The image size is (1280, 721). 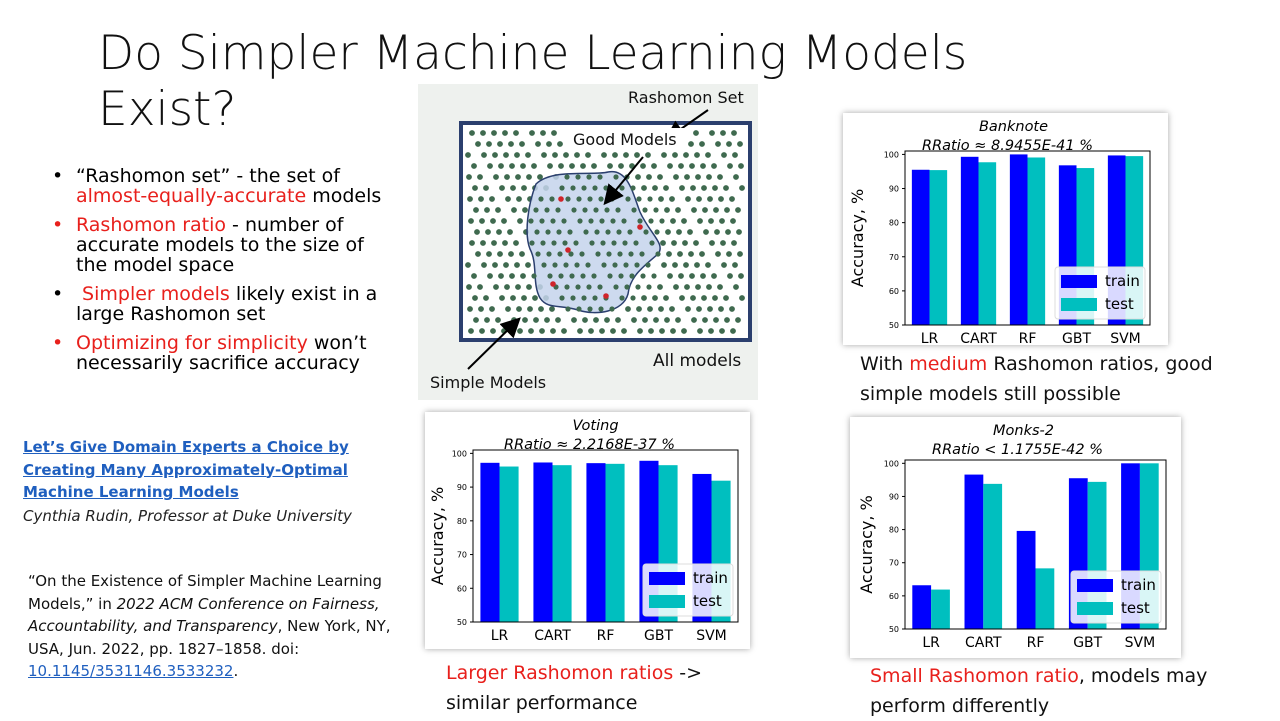 What do you see at coordinates (151, 225) in the screenshot?
I see `bullet-highlight: Rashomon ratio` at bounding box center [151, 225].